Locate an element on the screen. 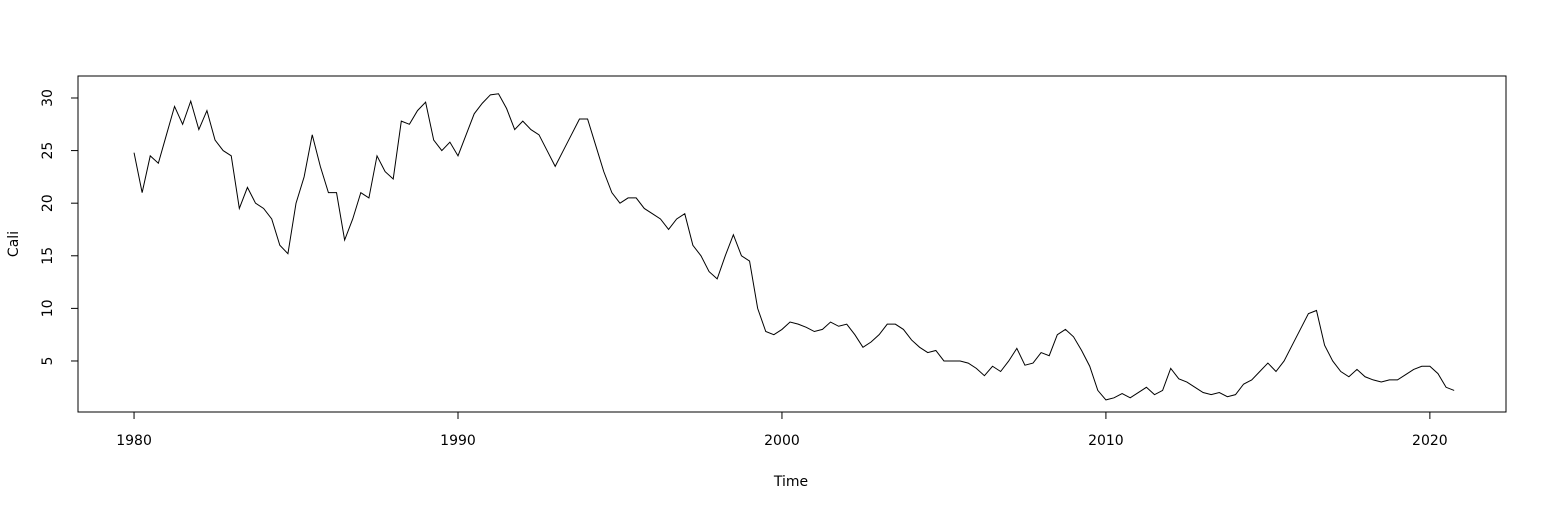  y-tick-label: 5 is located at coordinates (48, 361).